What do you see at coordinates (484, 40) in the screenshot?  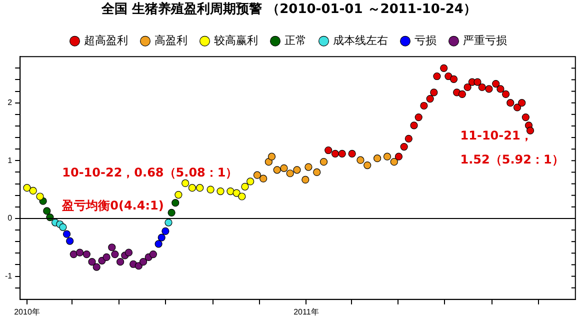 I see `legend-label: 严重亏损` at bounding box center [484, 40].